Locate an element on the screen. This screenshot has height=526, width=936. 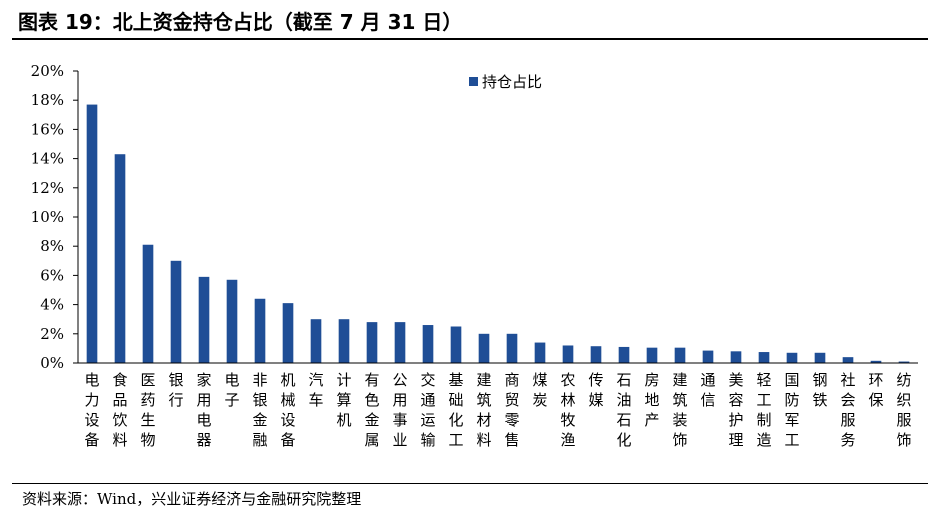
x-tick-label: 公用事业 is located at coordinates (399, 410).